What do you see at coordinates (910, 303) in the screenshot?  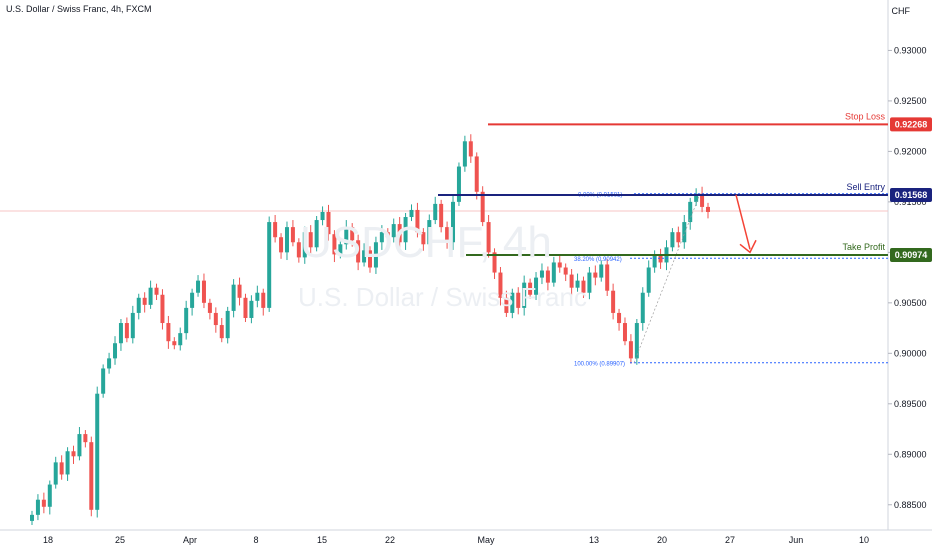 I see `y-tick-label: 0.90500` at bounding box center [910, 303].